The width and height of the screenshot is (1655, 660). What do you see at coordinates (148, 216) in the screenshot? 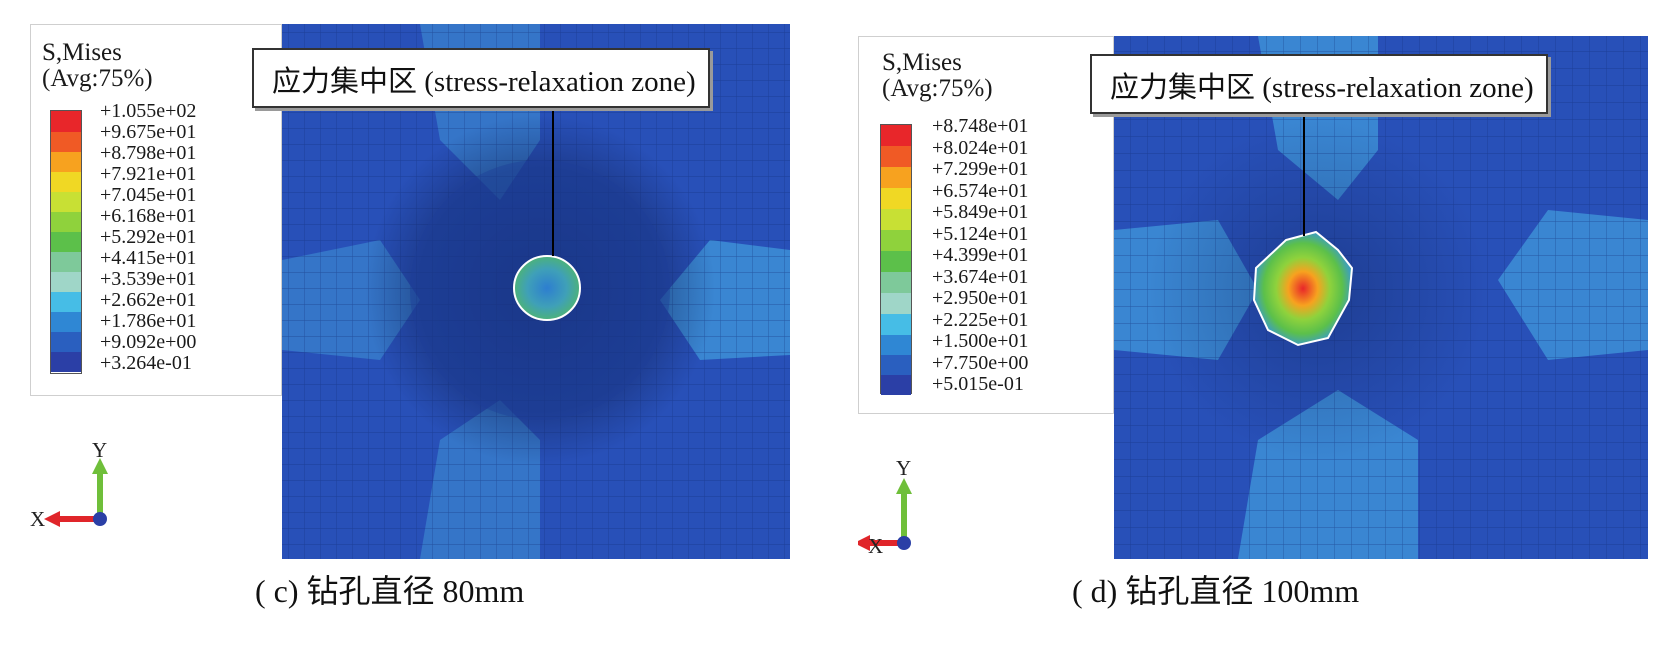
I see `legend-value: +6.168e+01` at bounding box center [148, 216].